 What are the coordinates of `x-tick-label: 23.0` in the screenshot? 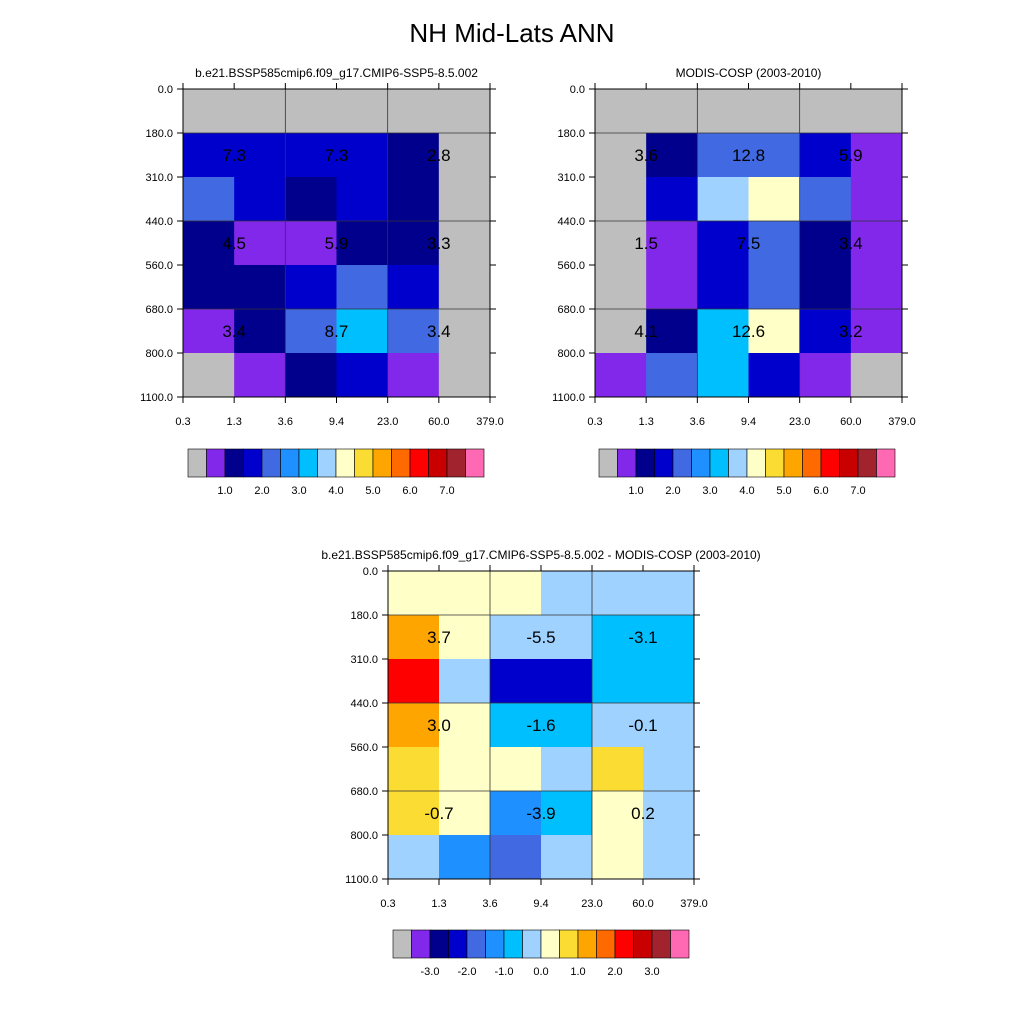 It's located at (799, 422).